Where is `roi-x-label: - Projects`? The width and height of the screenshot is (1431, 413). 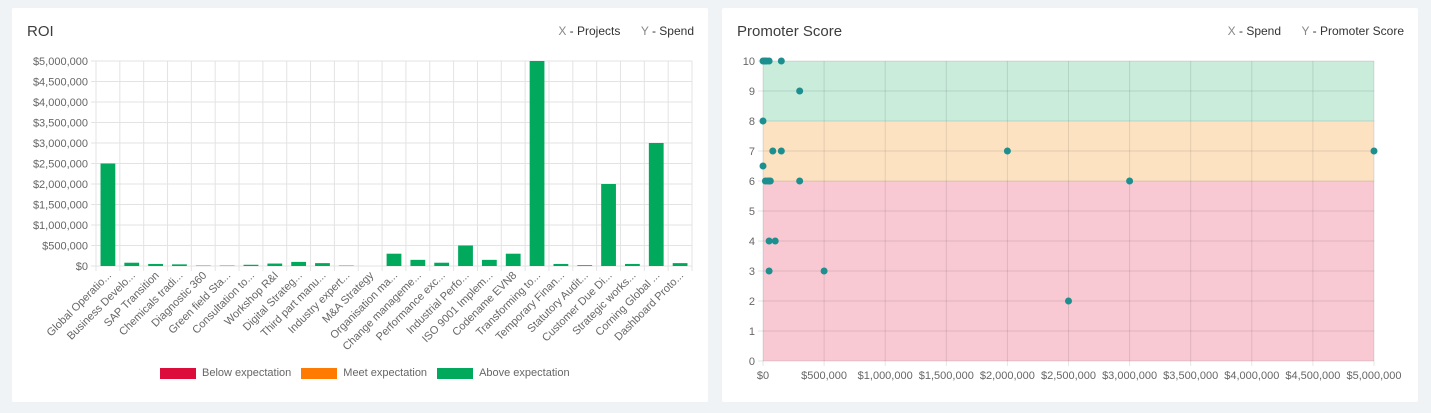 roi-x-label: - Projects is located at coordinates (595, 31).